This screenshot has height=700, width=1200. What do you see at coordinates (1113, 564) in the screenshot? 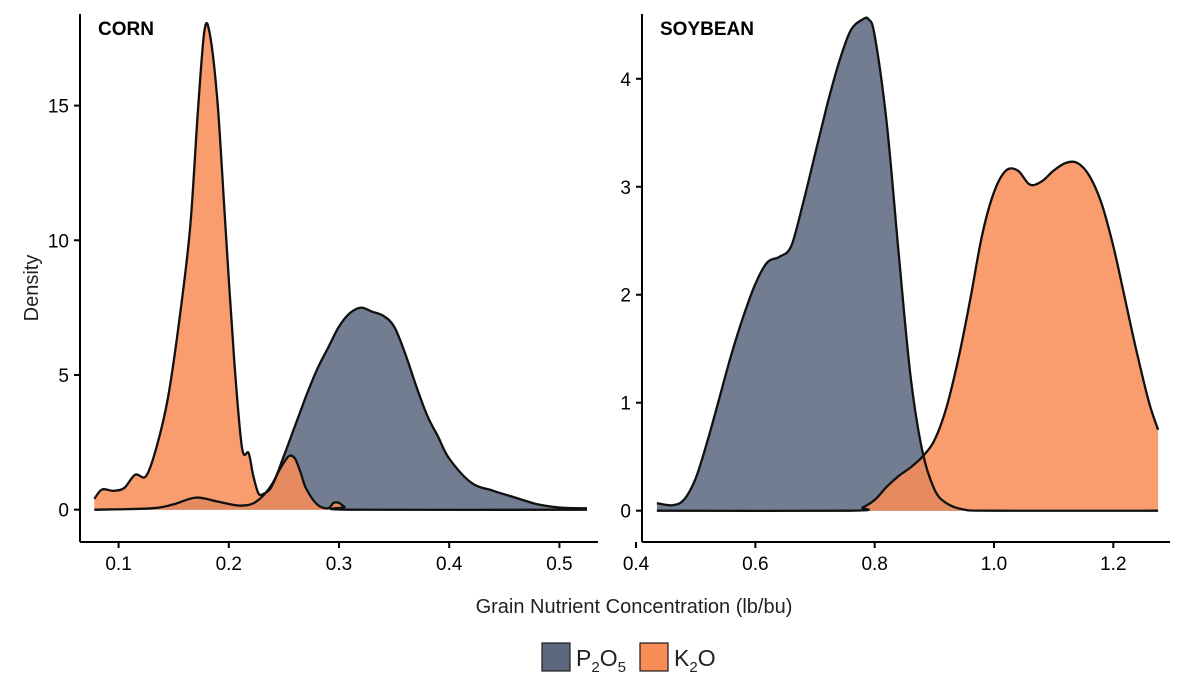
I see `soybean-x-tick-label: 1.2` at bounding box center [1113, 564].